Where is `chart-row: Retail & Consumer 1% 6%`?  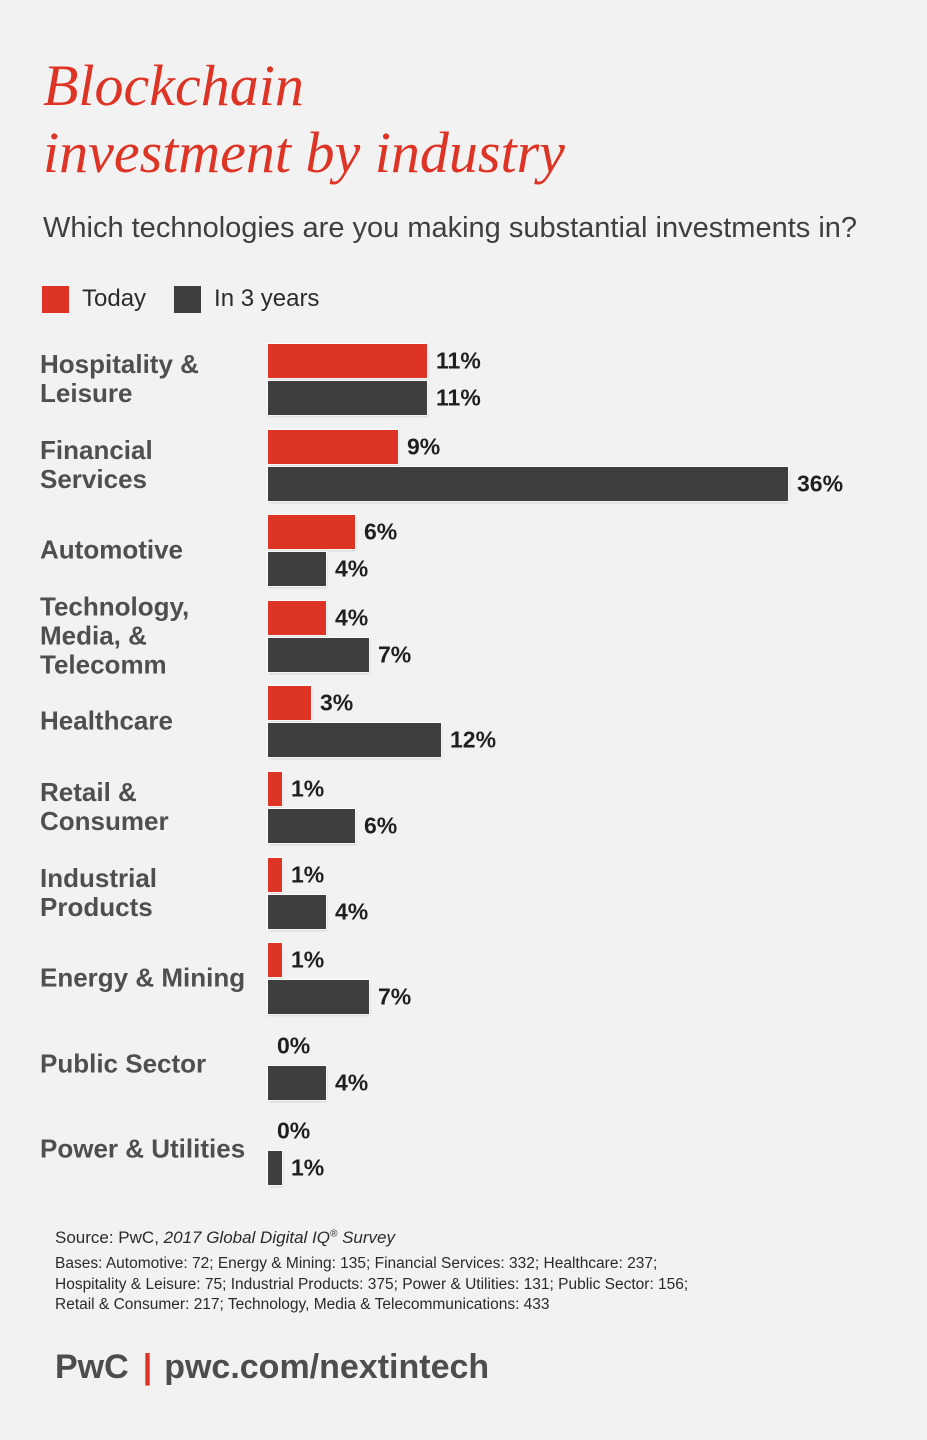
chart-row: Retail & Consumer 1% 6% is located at coordinates (463, 808).